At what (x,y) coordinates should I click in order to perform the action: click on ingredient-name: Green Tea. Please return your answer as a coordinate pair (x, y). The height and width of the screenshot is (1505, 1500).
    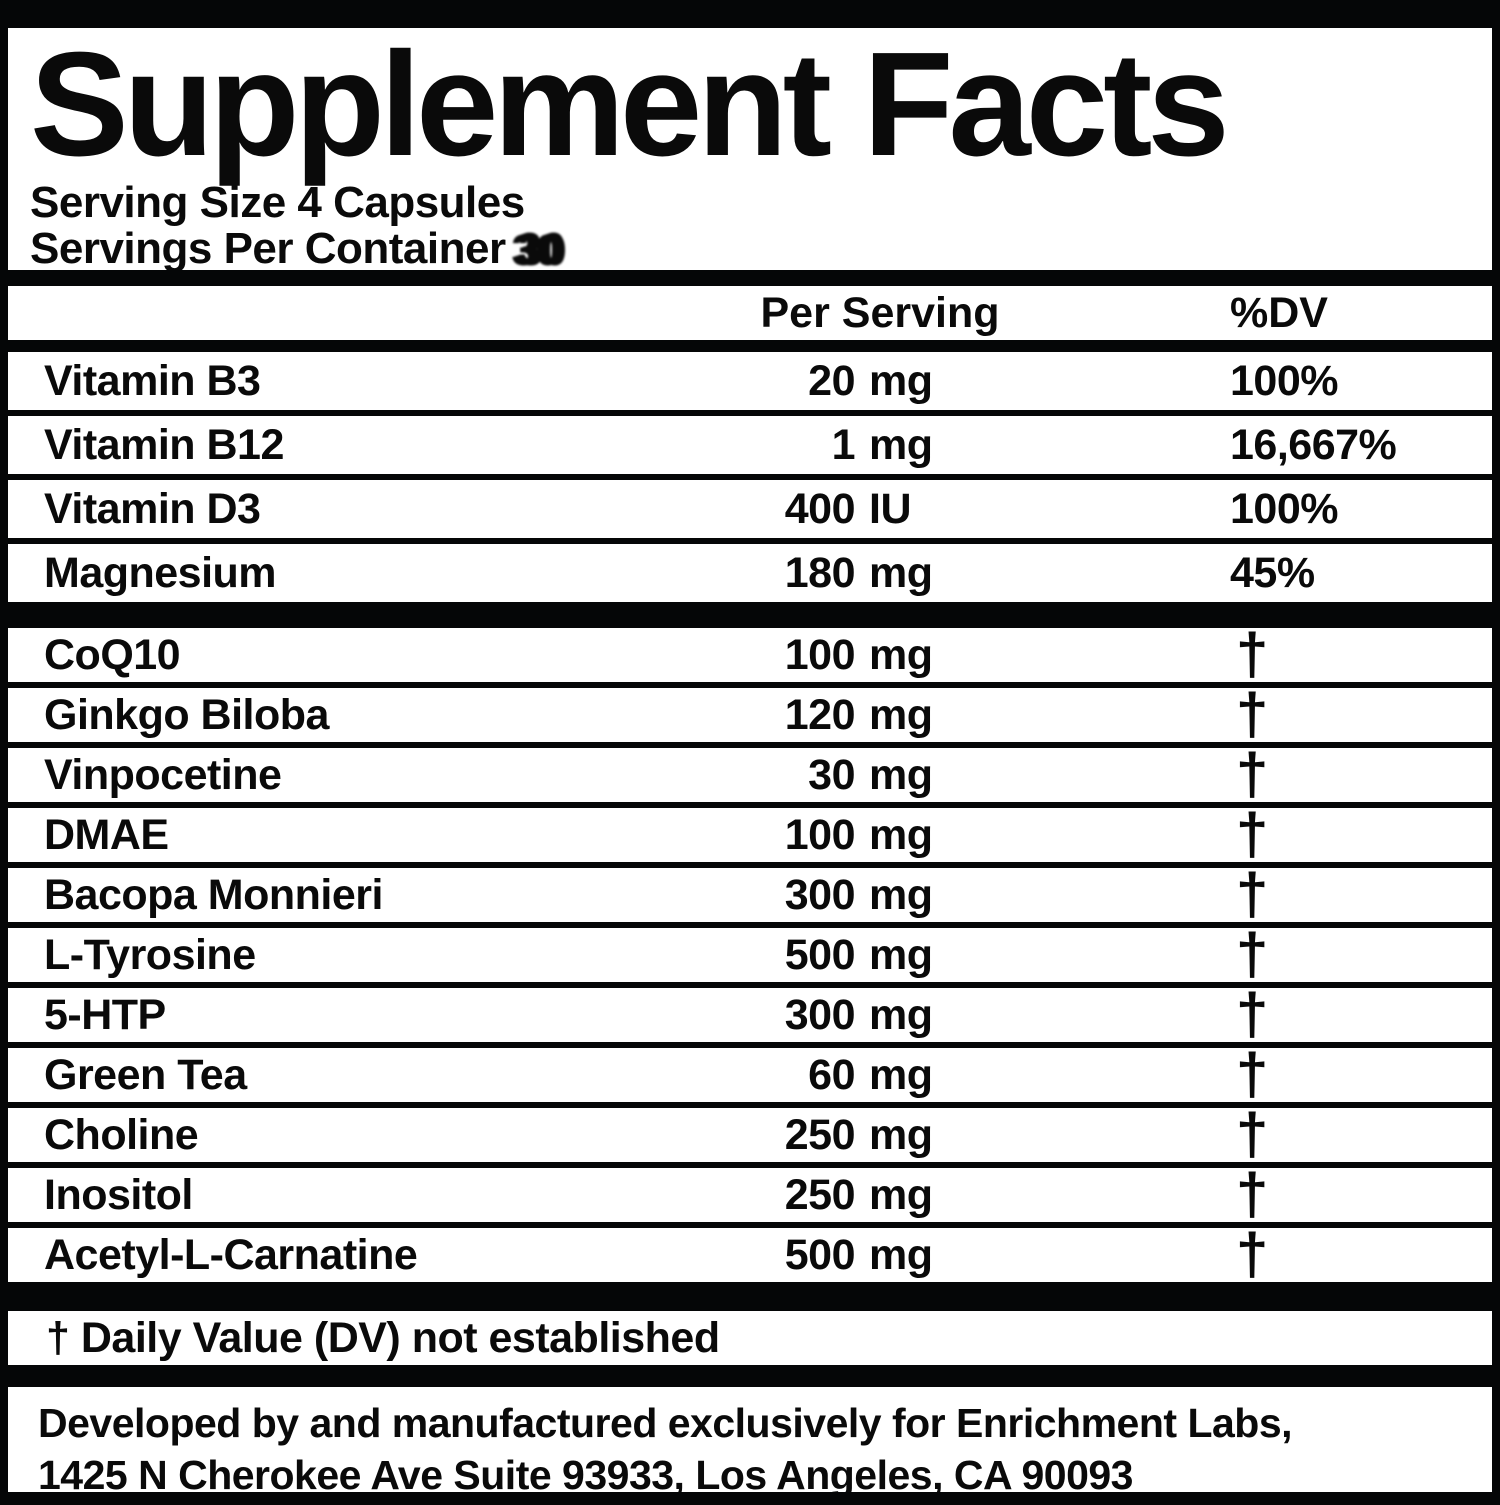
    Looking at the image, I should click on (145, 1074).